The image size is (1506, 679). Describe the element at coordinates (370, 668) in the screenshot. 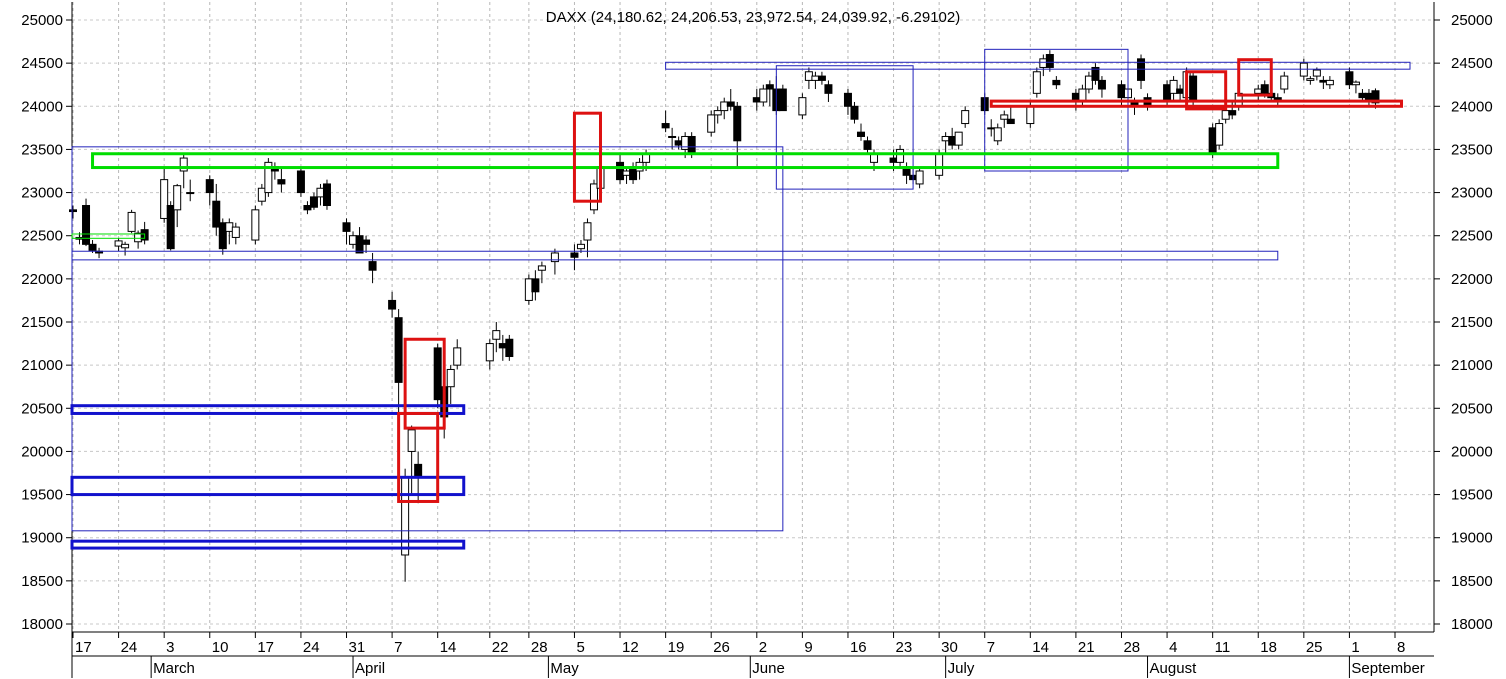

I see `x-month-label: April` at that location.